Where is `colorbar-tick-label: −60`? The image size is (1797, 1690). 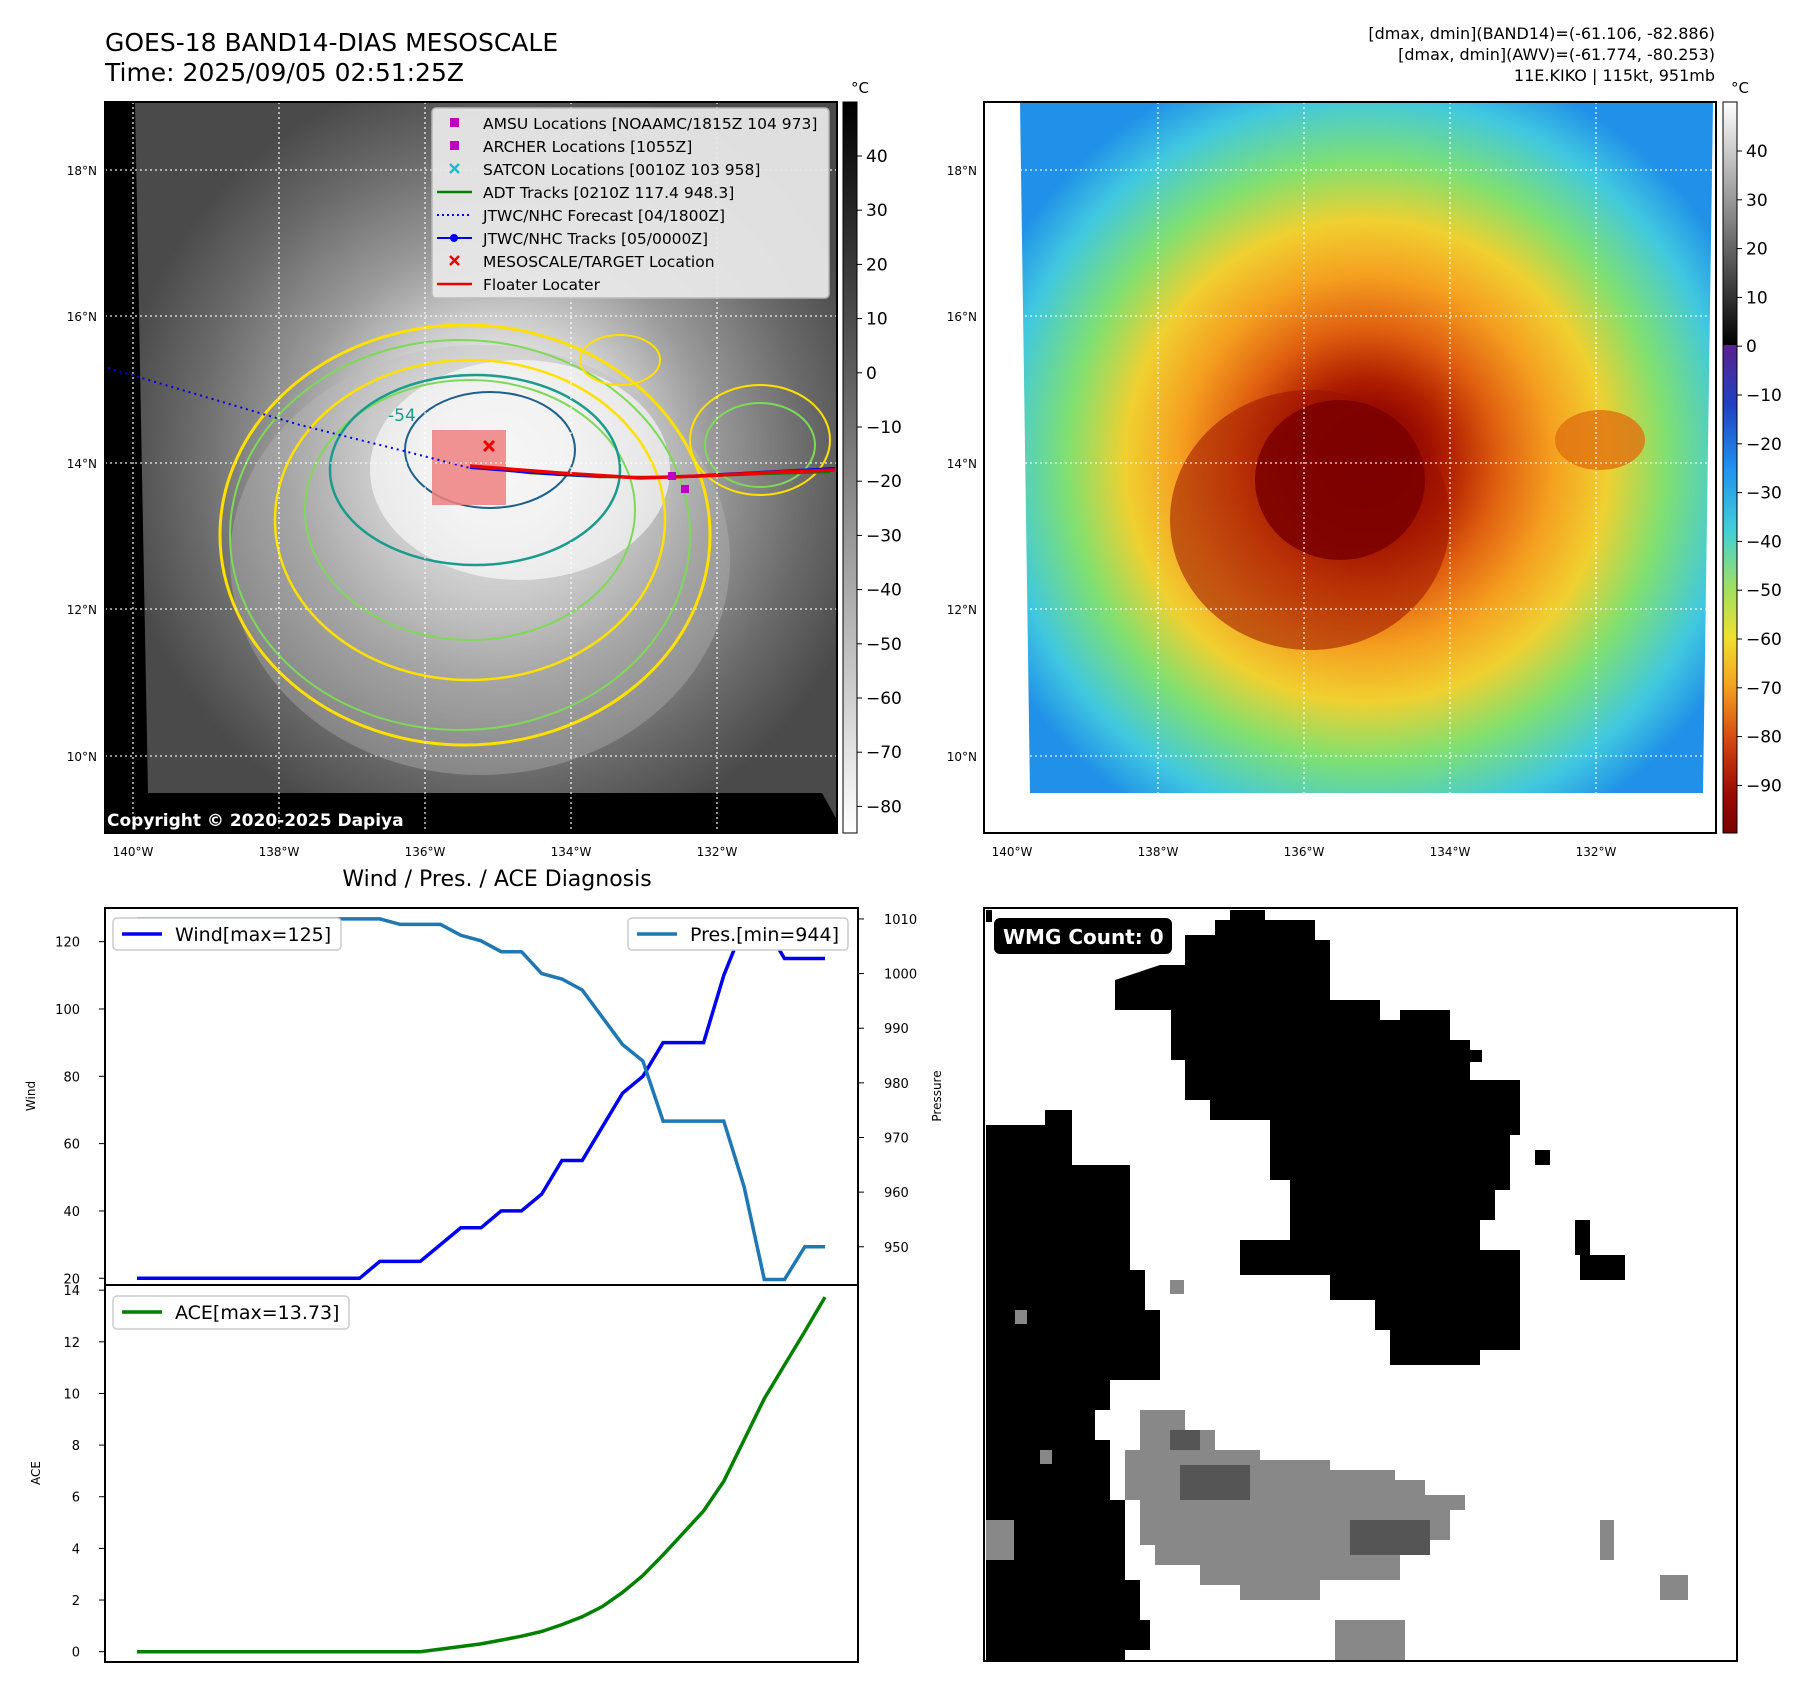 colorbar-tick-label: −60 is located at coordinates (1764, 640).